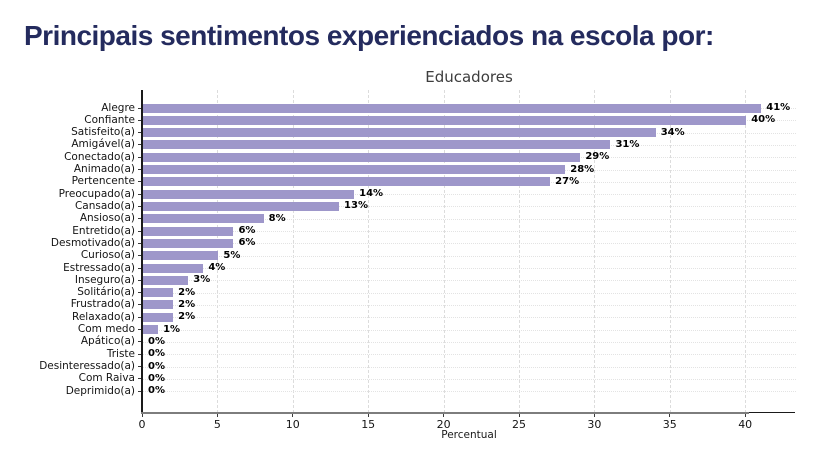 This screenshot has width=821, height=465. What do you see at coordinates (745, 424) in the screenshot?
I see `x-tick-label: 40` at bounding box center [745, 424].